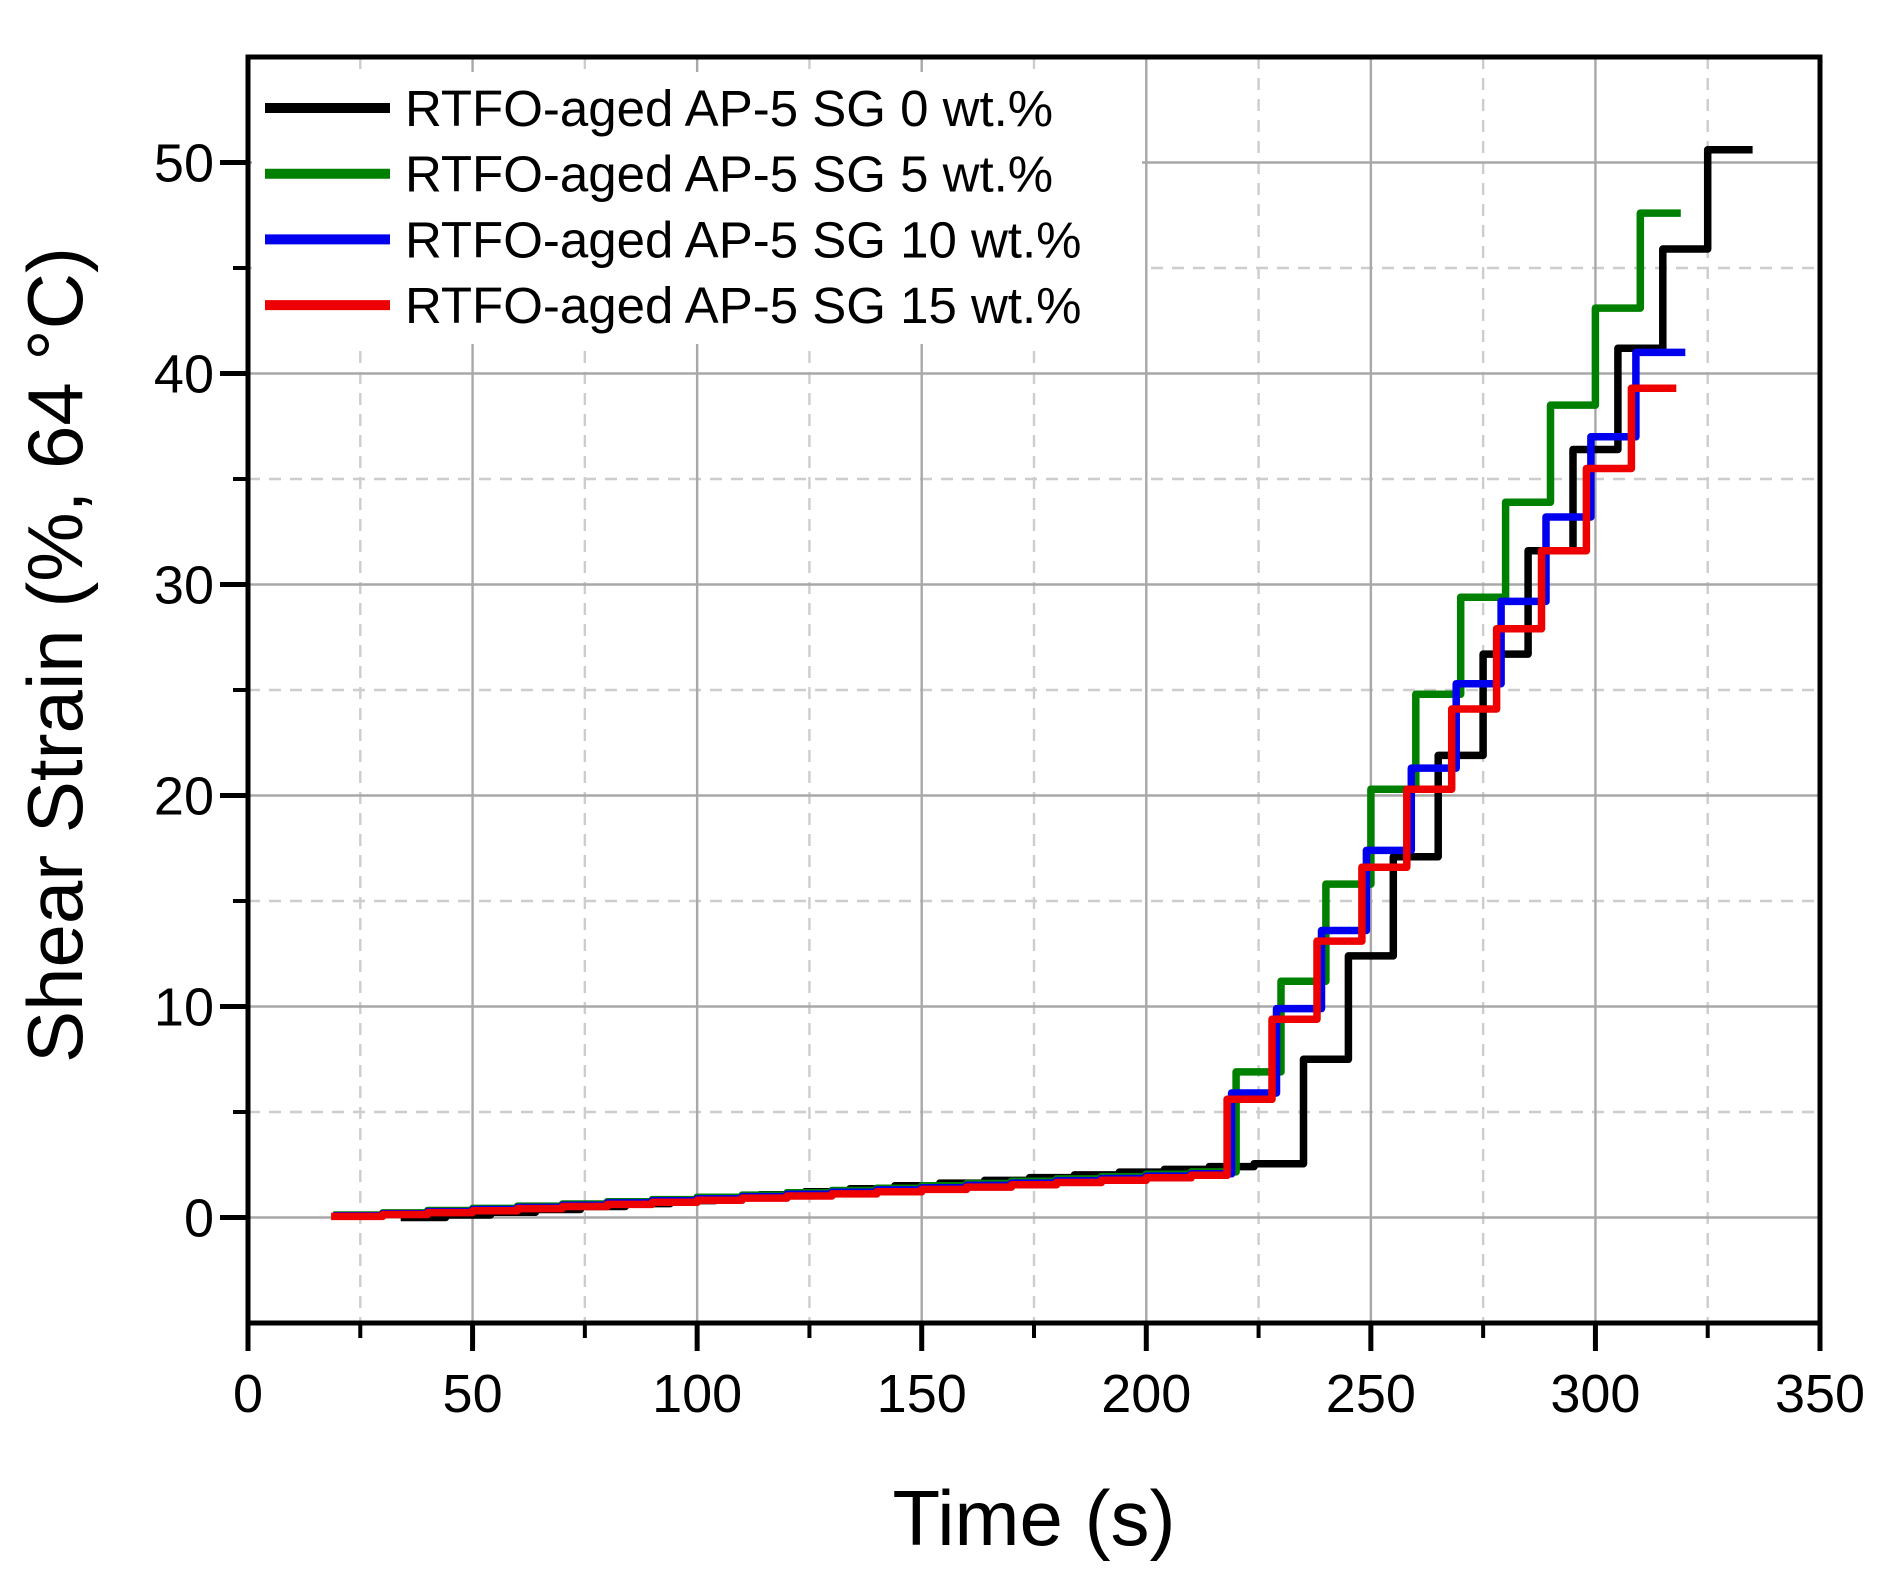 The height and width of the screenshot is (1576, 1904). I want to click on y-tick-label-50: 50, so click(184, 164).